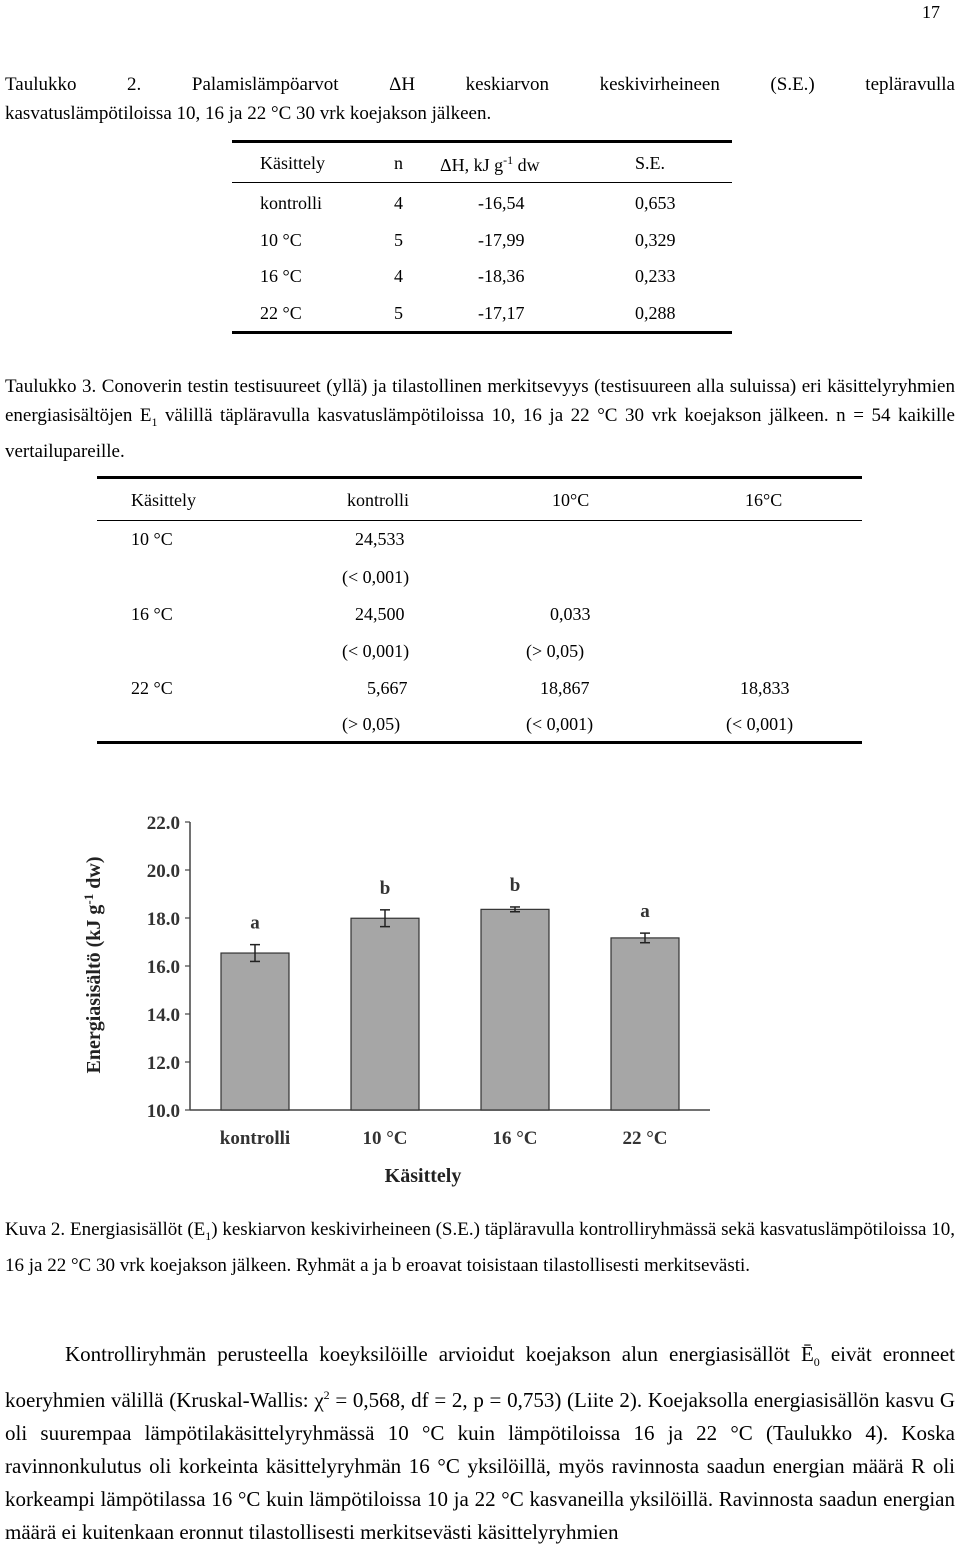  What do you see at coordinates (93, 965) in the screenshot?
I see `chart-ylabel: Energiasisältö (kJ g-1 dw)` at bounding box center [93, 965].